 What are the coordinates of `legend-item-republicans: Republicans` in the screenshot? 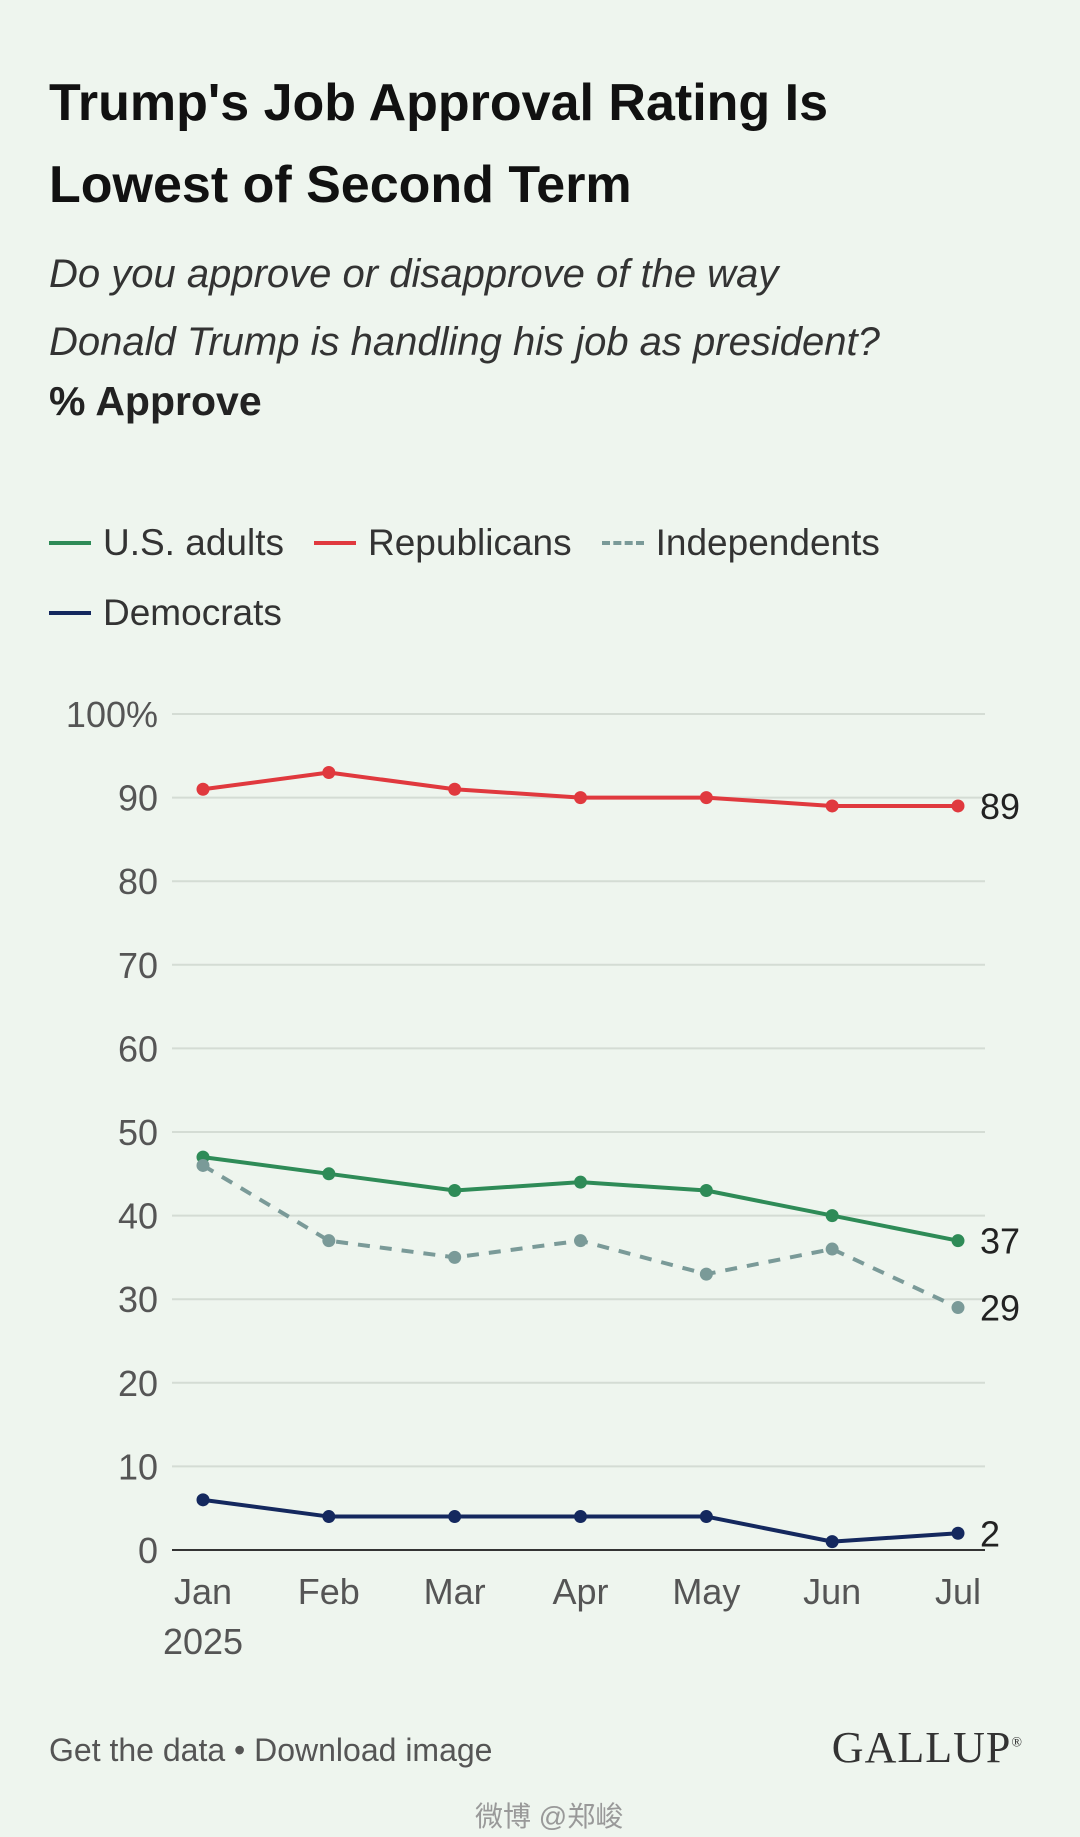 It's located at (442, 543).